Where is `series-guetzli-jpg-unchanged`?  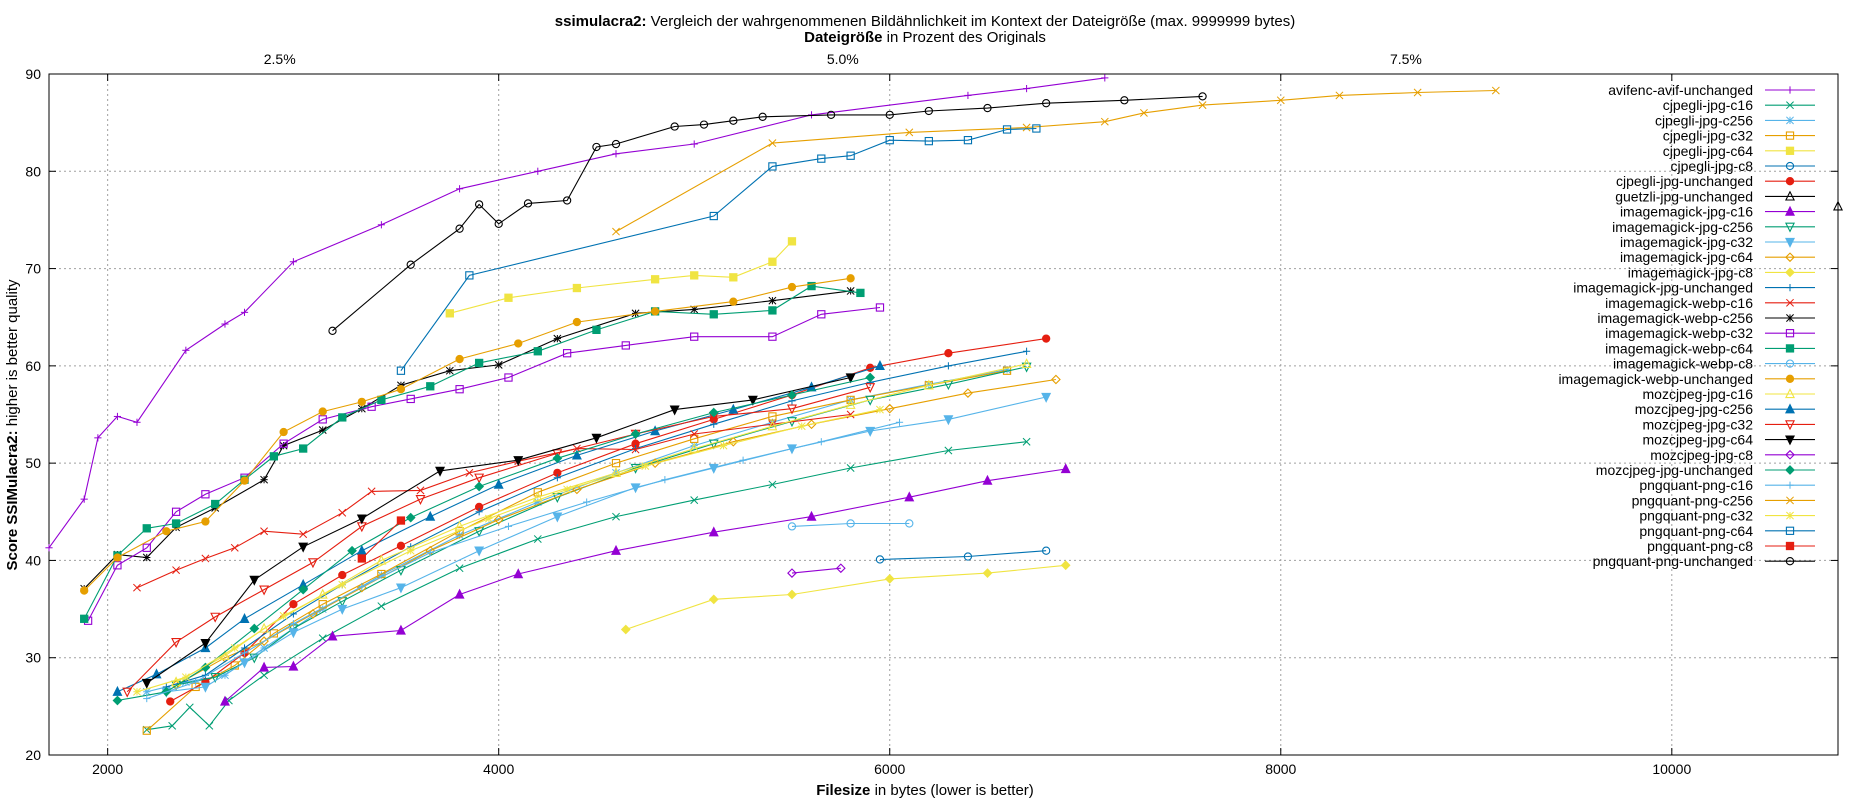
series-guetzli-jpg-unchanged is located at coordinates (1838, 205).